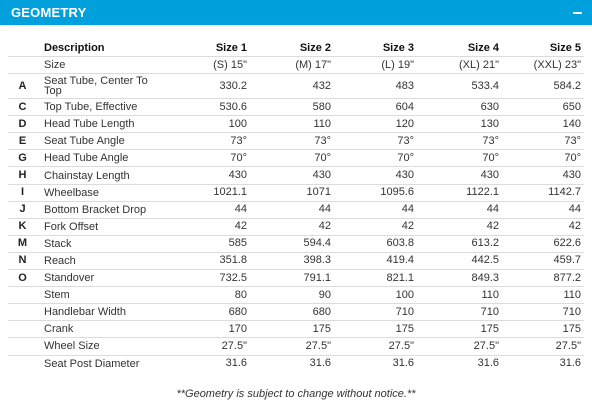 The width and height of the screenshot is (592, 404). I want to click on size-value: (M) 17", so click(290, 64).